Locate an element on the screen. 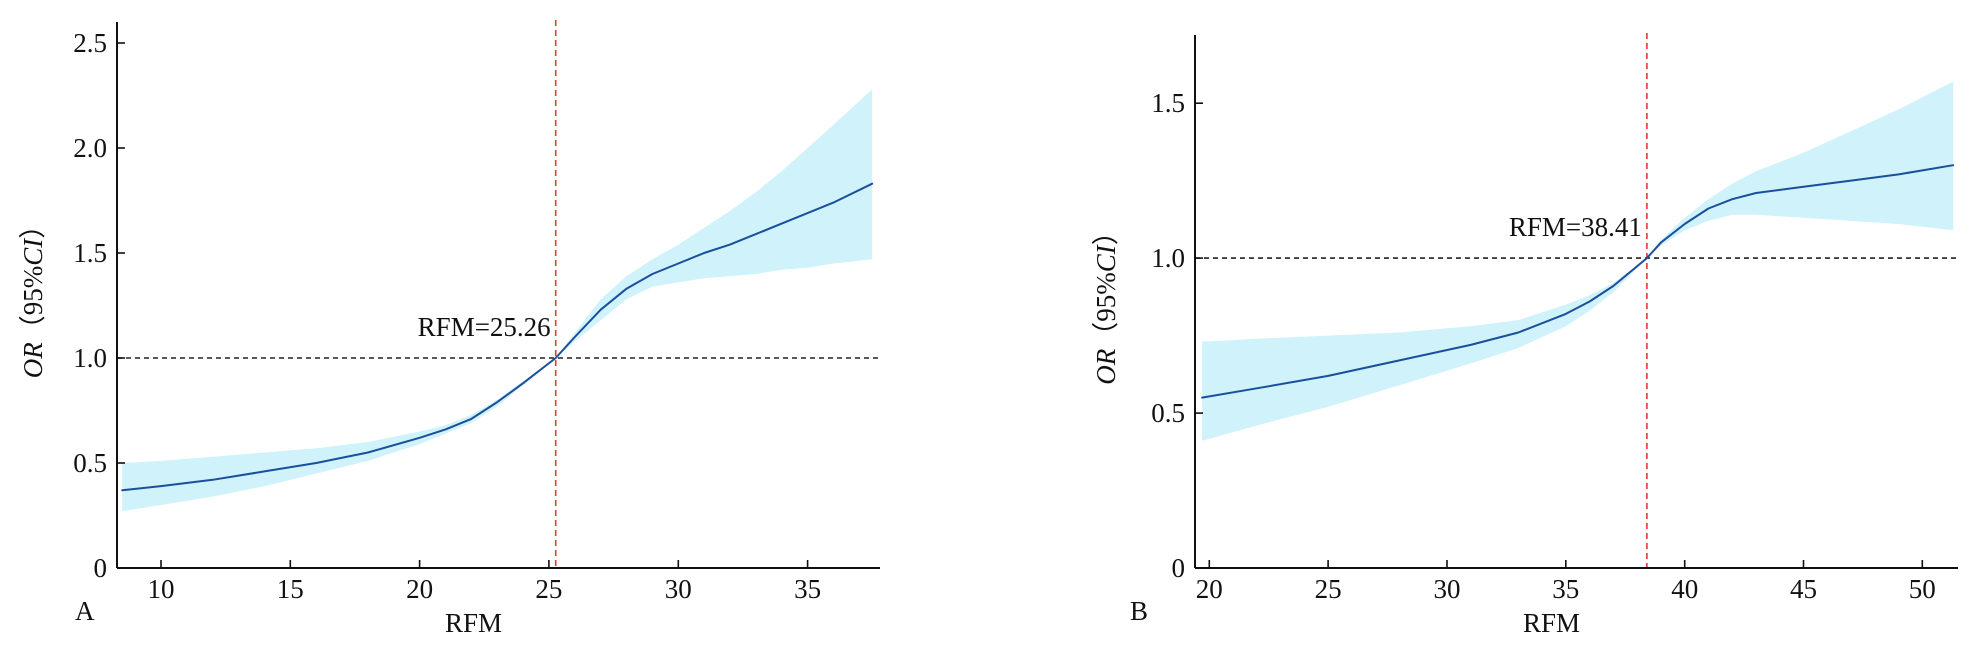 The width and height of the screenshot is (1978, 649). panel-label: A is located at coordinates (85, 611).